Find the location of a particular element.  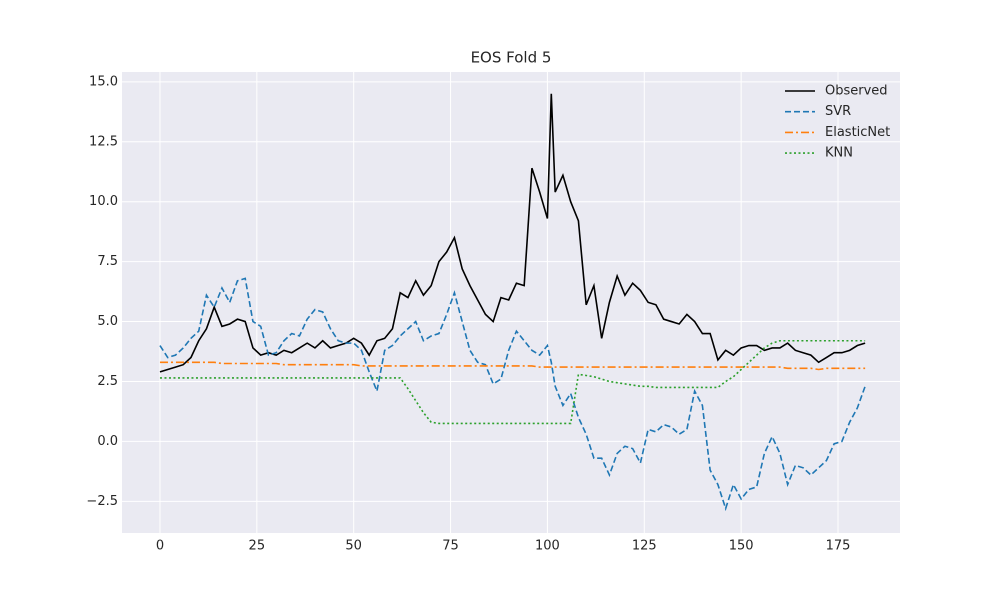

x-tick-label: 100 is located at coordinates (547, 546).